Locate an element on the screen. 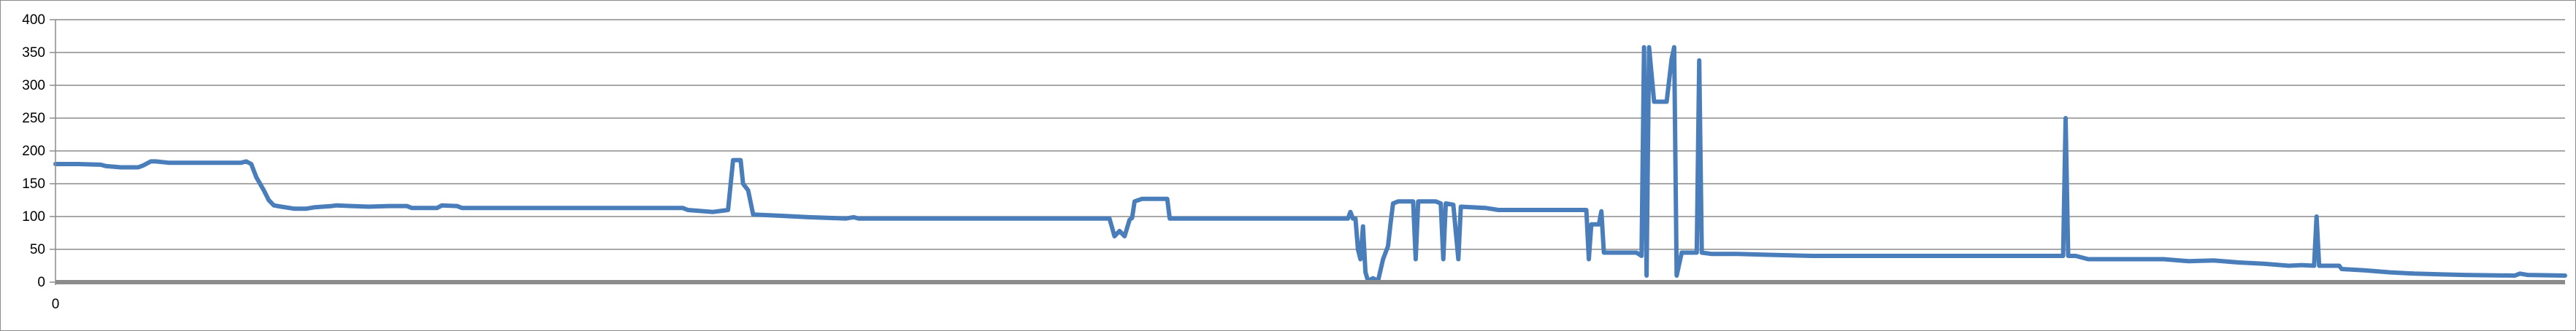  y-tick-label: 150 is located at coordinates (33, 184).